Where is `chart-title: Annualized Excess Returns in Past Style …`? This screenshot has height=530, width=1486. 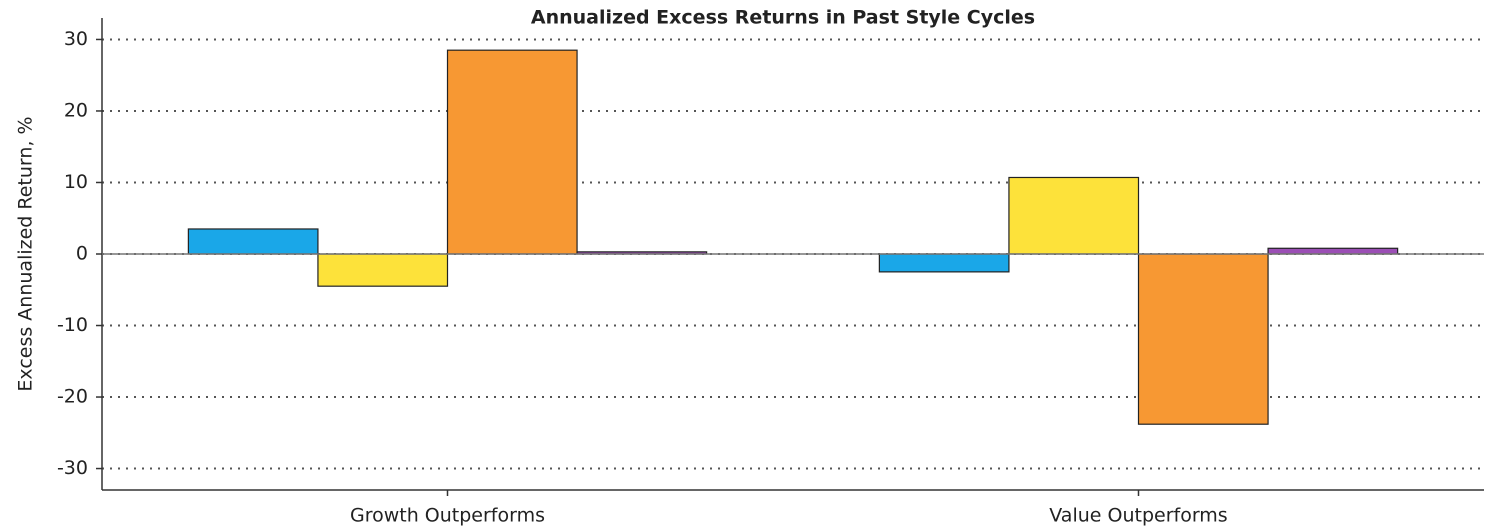
chart-title: Annualized Excess Returns in Past Style … is located at coordinates (783, 18).